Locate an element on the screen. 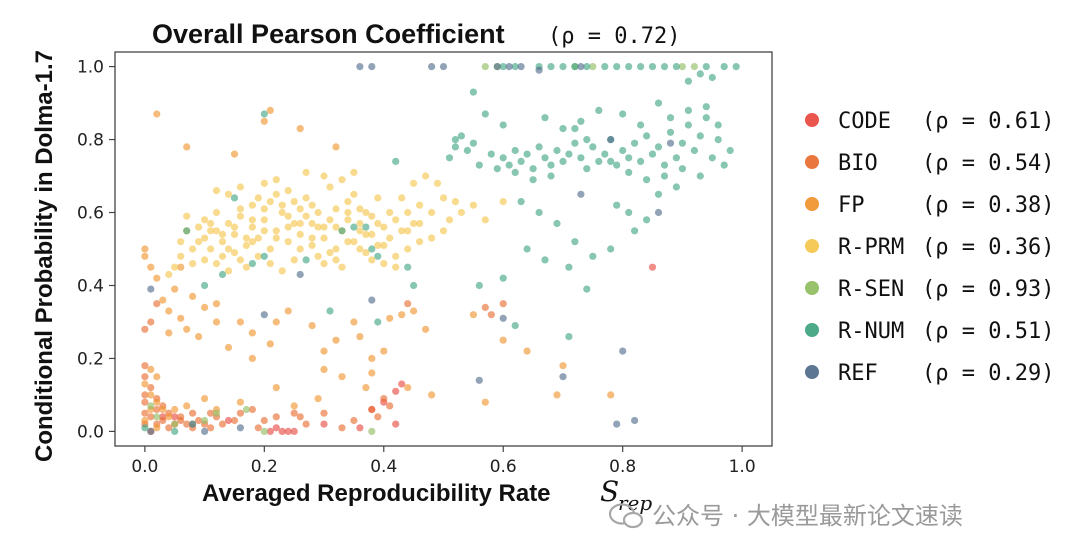  y-axis-label: Conditional Probability in Dolma-1.7 is located at coordinates (44, 256).